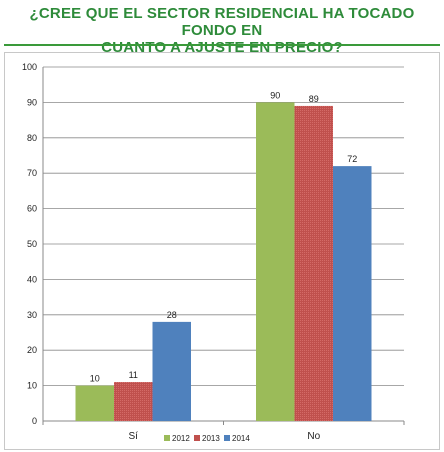  What do you see at coordinates (133, 375) in the screenshot?
I see `data-label: 11` at bounding box center [133, 375].